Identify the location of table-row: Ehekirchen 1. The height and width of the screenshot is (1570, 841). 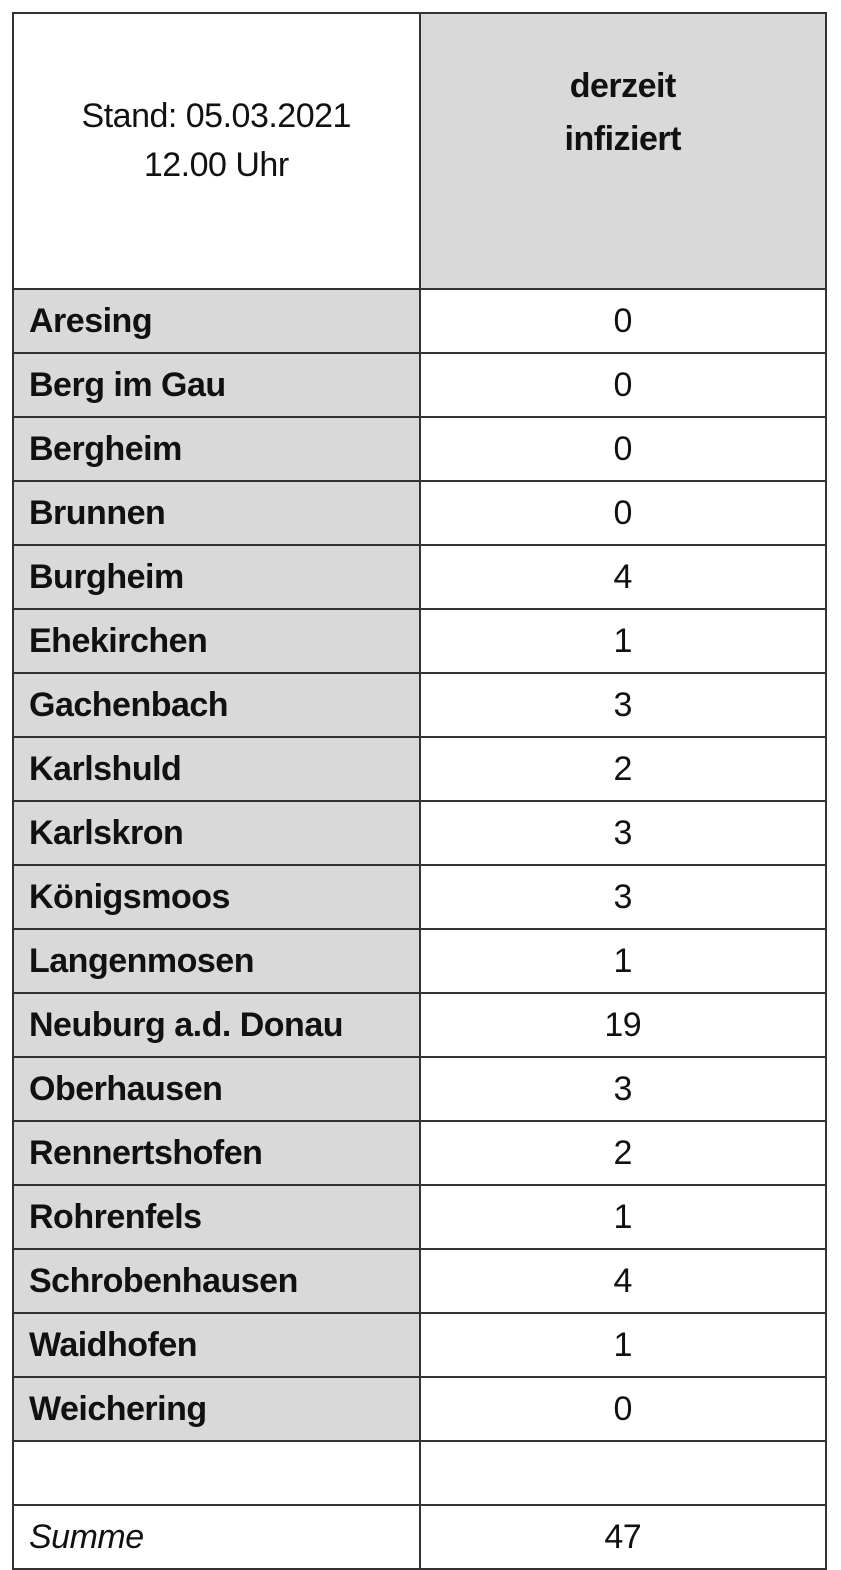
(419, 641).